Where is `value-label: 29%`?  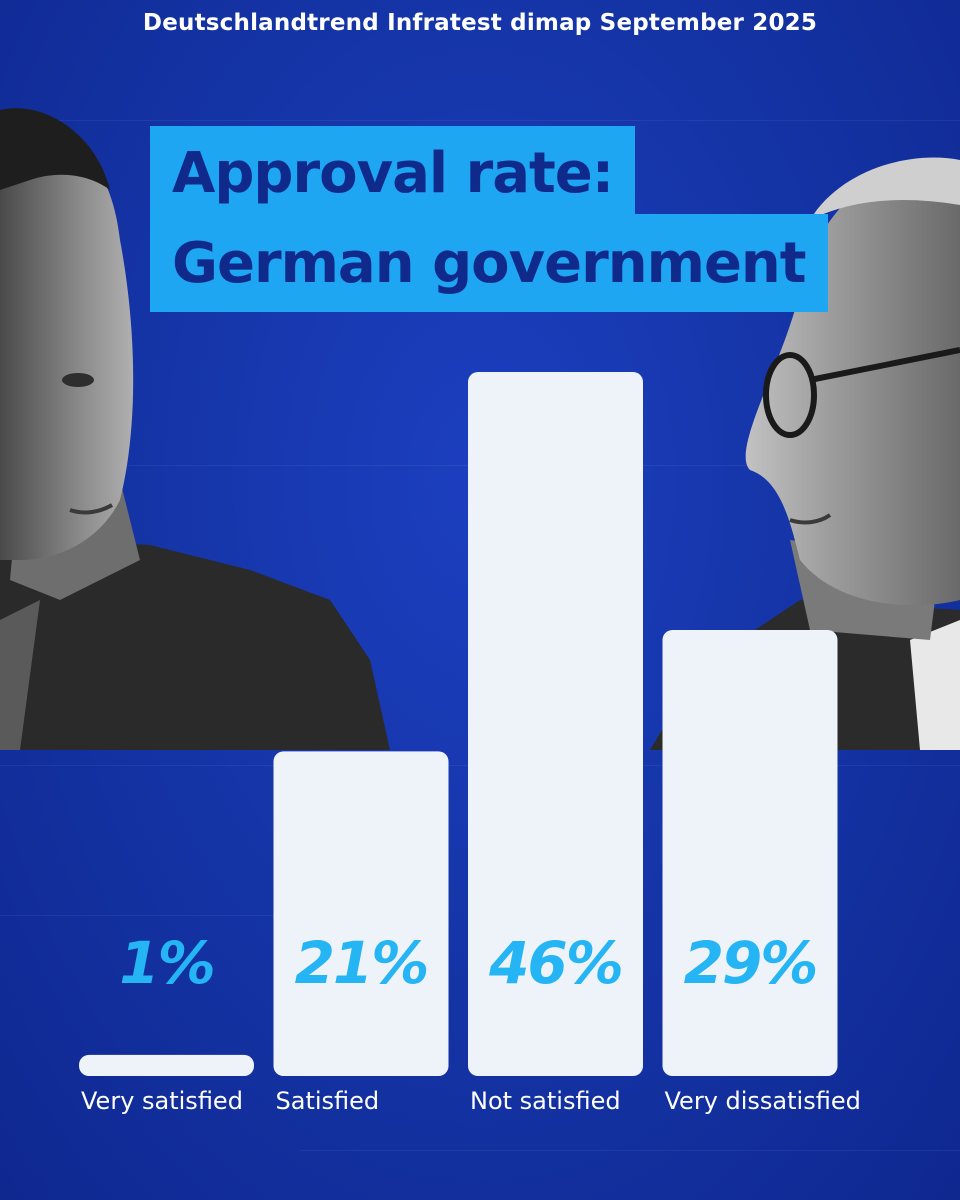
value-label: 29% is located at coordinates (750, 963).